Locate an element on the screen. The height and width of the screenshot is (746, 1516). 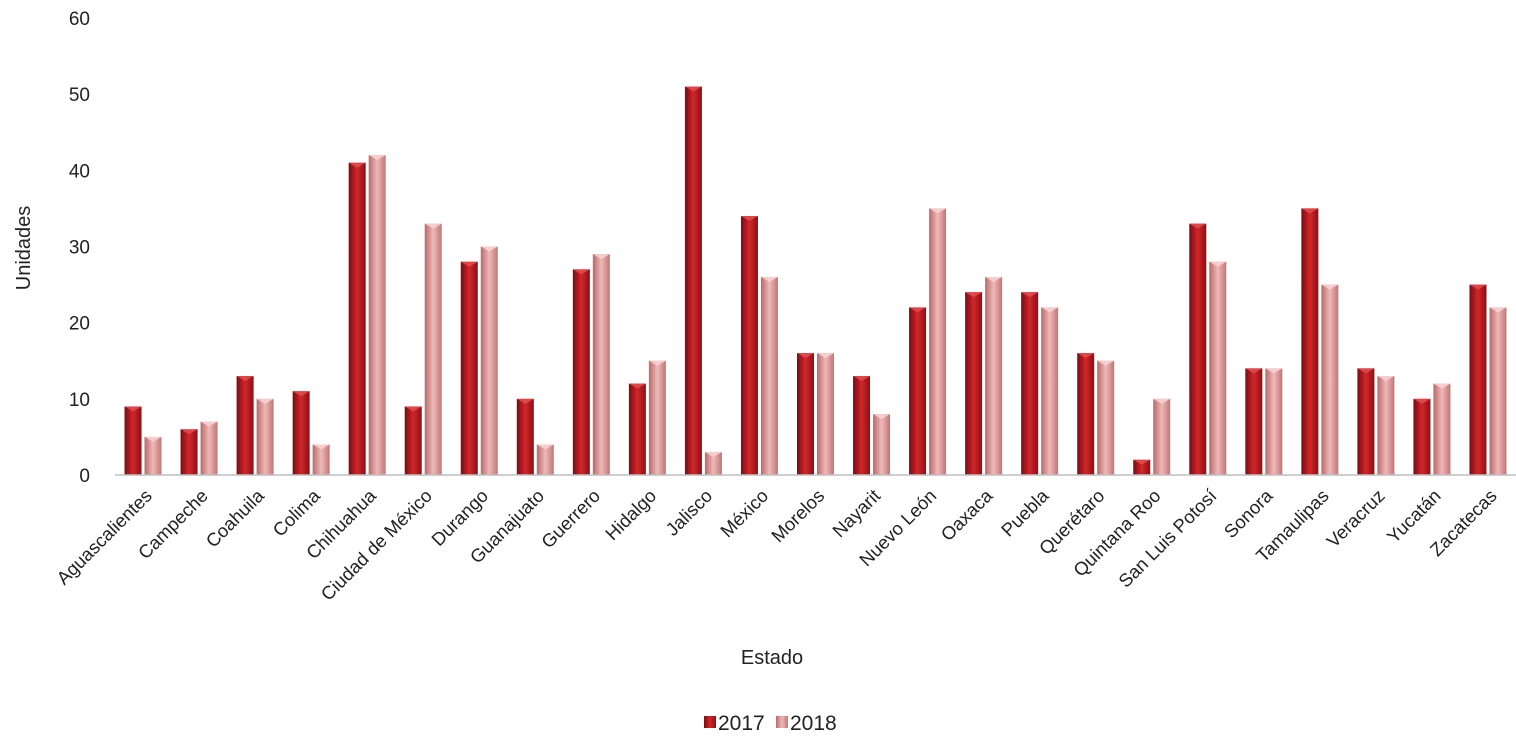
bar-2018-Ciudad de México is located at coordinates (433, 349).